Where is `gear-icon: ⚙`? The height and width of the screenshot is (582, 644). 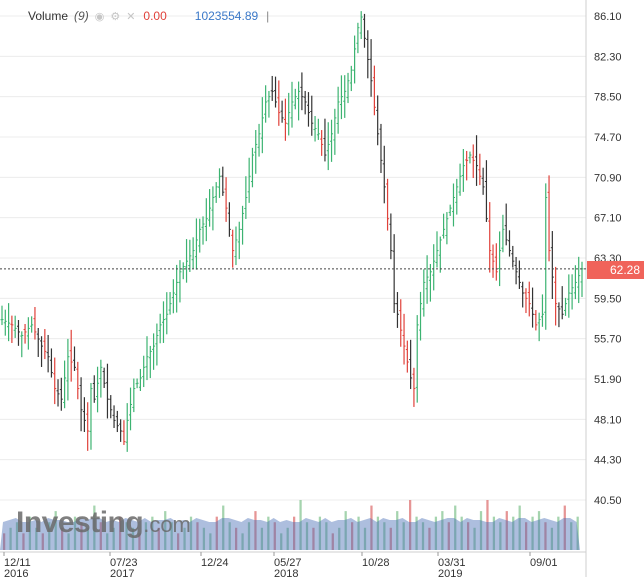 gear-icon: ⚙ is located at coordinates (115, 16).